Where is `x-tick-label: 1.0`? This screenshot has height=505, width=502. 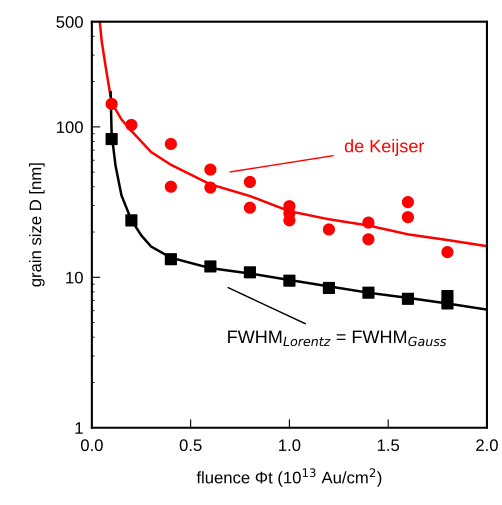 x-tick-label: 1.0 is located at coordinates (289, 445).